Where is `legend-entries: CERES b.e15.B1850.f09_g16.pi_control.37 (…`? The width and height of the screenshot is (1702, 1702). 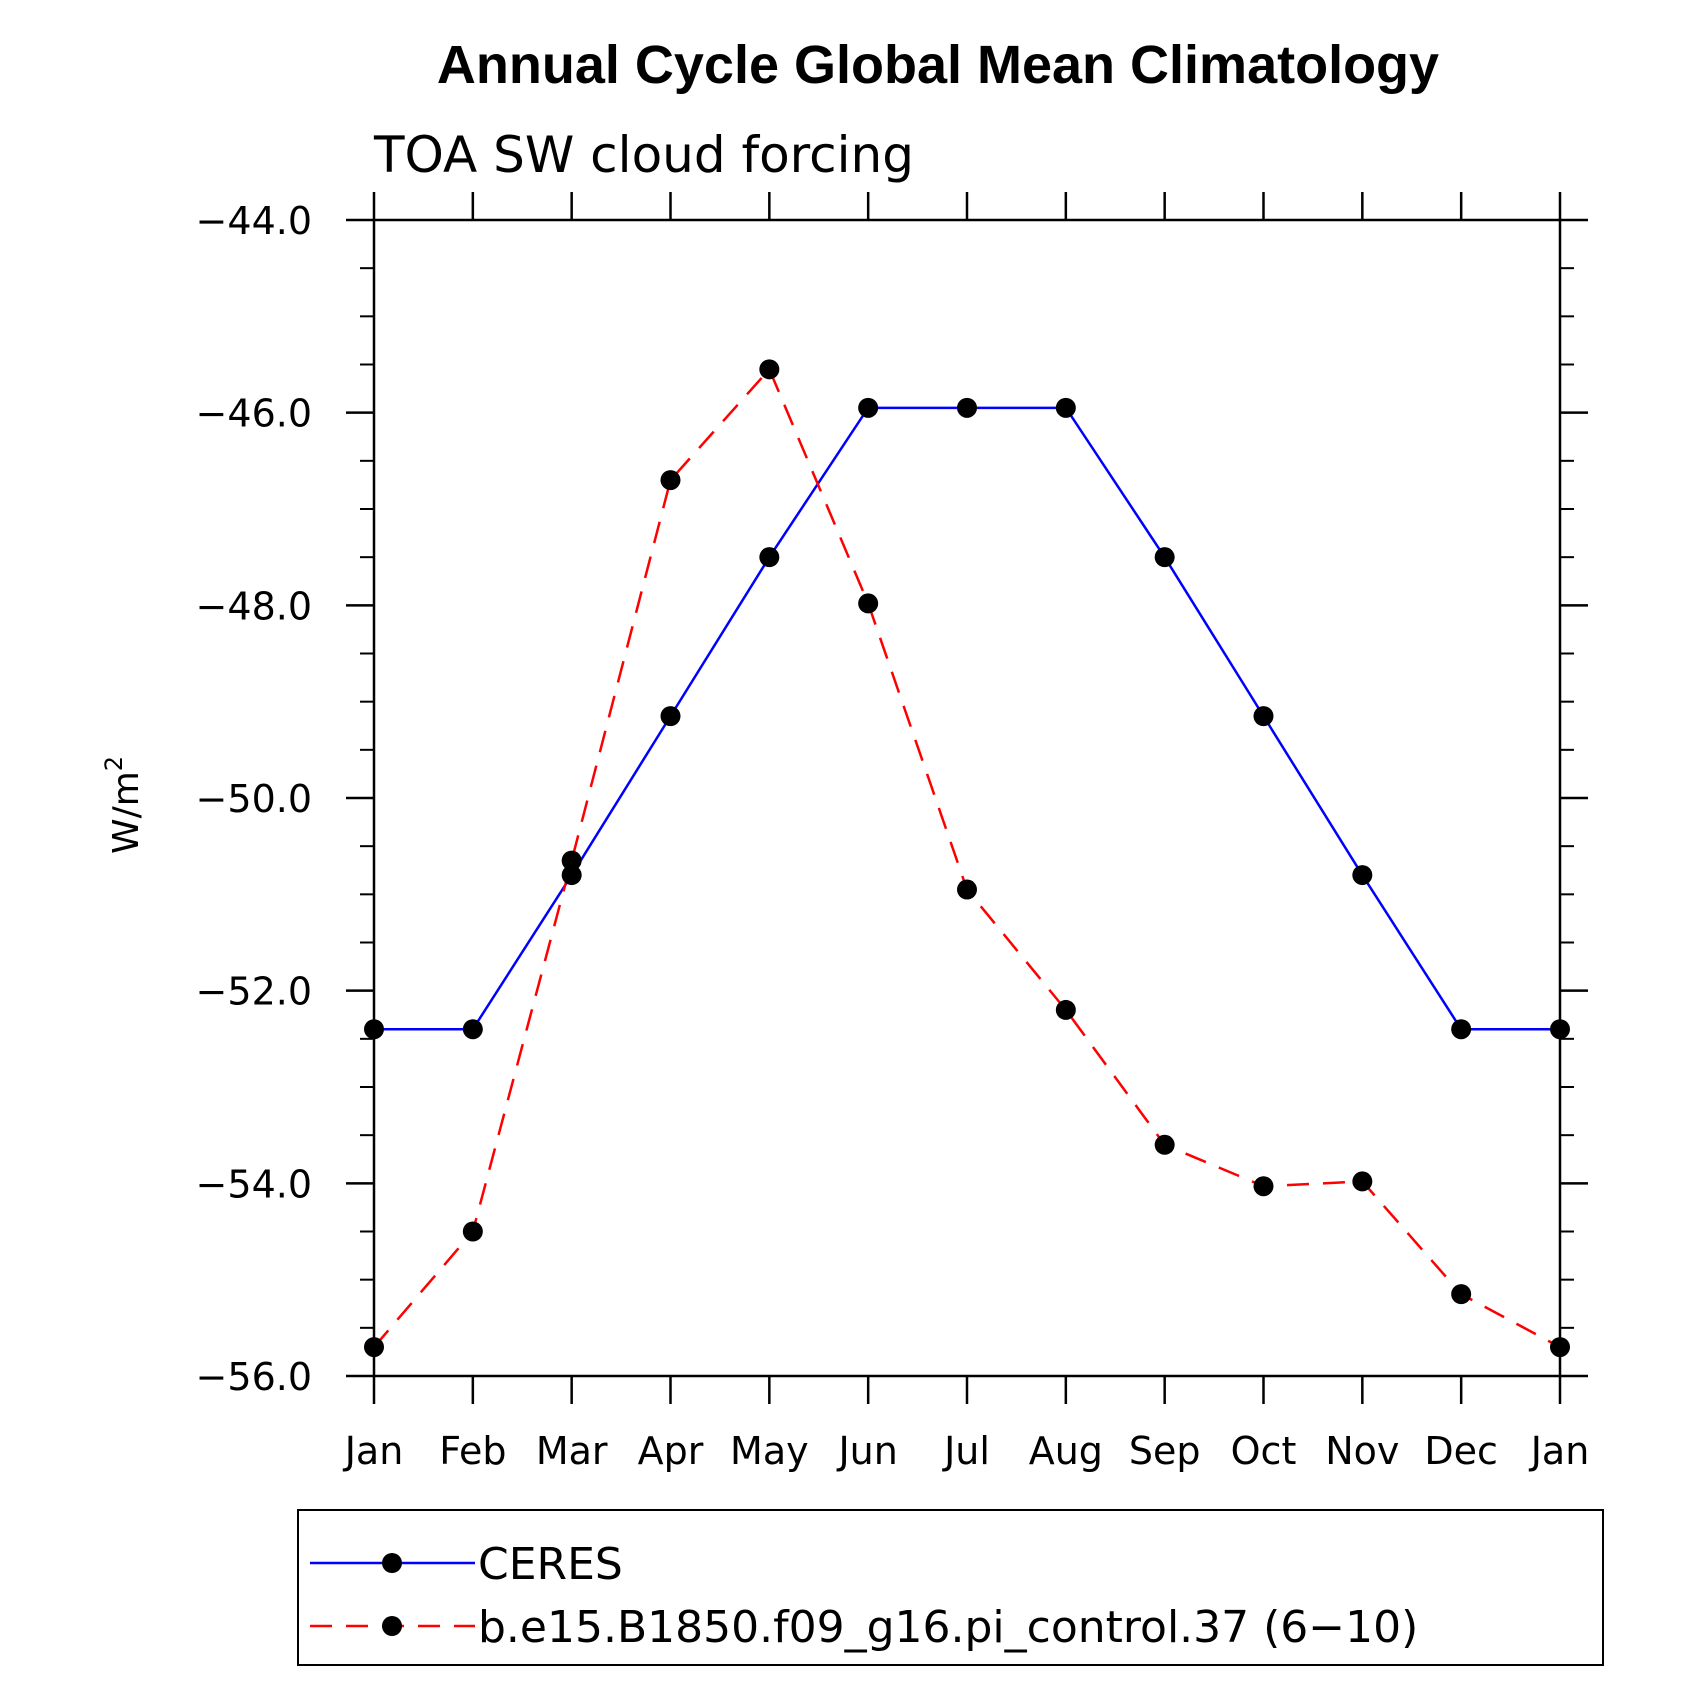 legend-entries: CERES b.e15.B1850.f09_g16.pi_control.37 (… is located at coordinates (864, 1596).